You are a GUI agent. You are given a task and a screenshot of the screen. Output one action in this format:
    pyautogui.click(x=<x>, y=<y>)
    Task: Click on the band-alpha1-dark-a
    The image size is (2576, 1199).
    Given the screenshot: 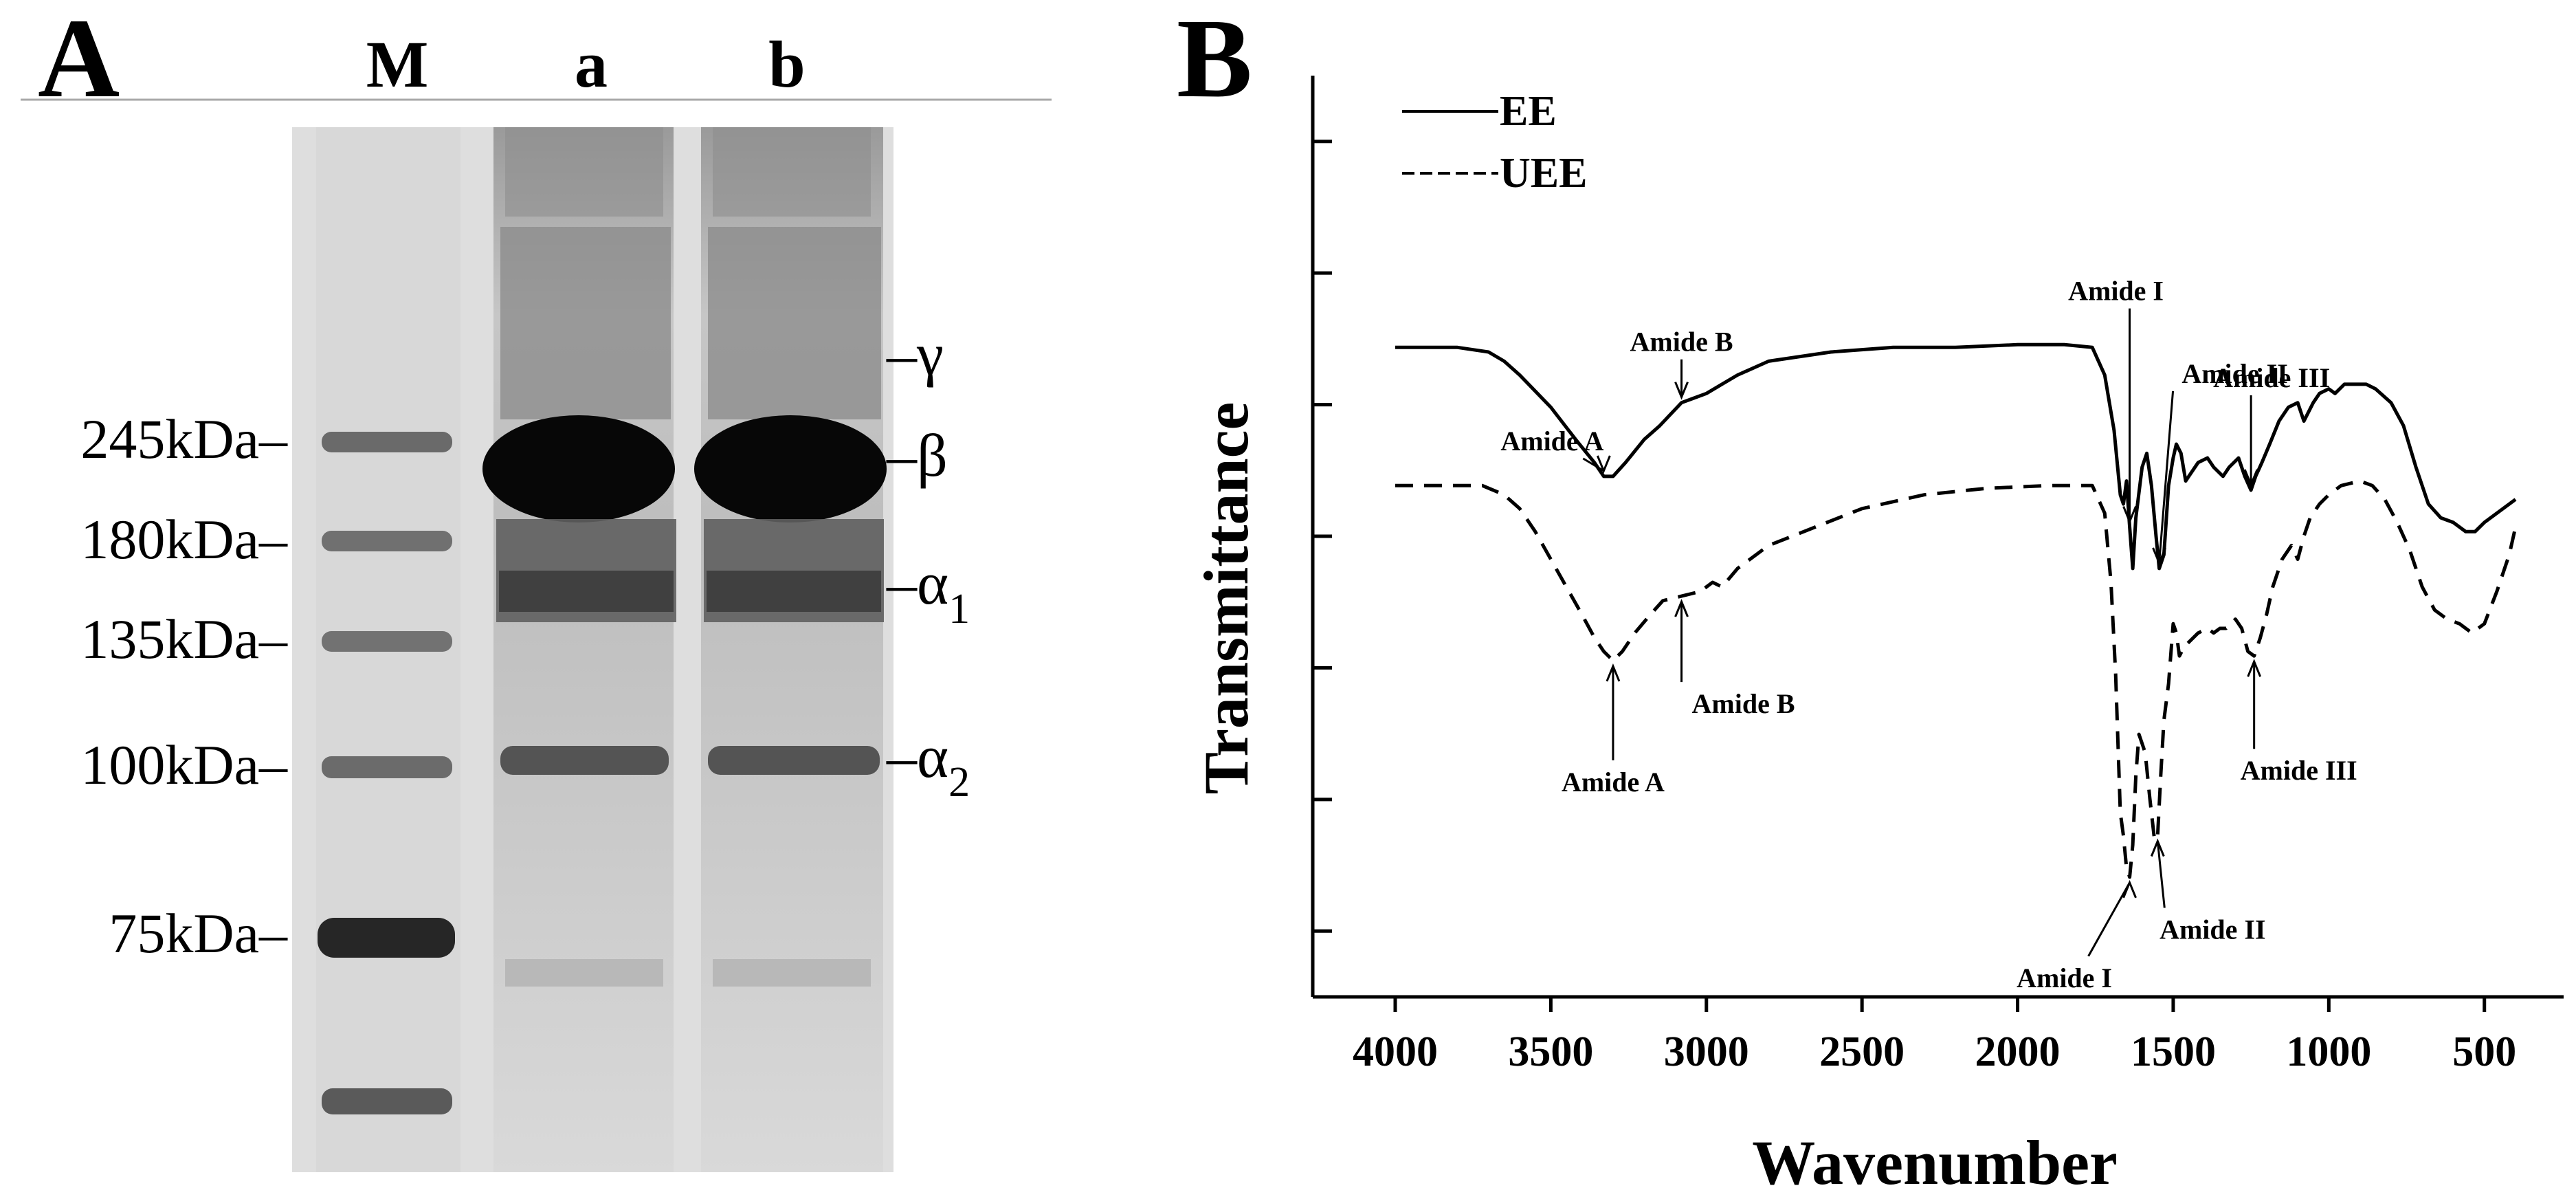 What is the action you would take?
    pyautogui.click(x=586, y=591)
    